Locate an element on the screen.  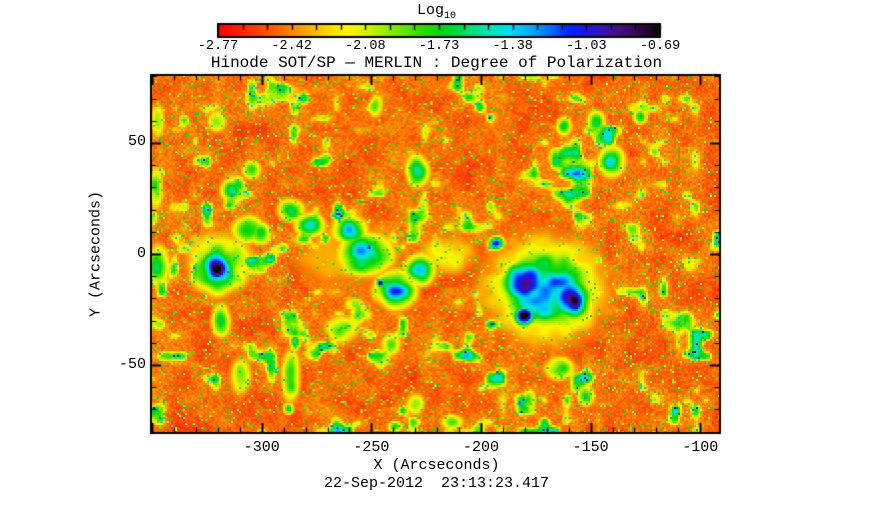
y-tick-label: 0 is located at coordinates (141, 253).